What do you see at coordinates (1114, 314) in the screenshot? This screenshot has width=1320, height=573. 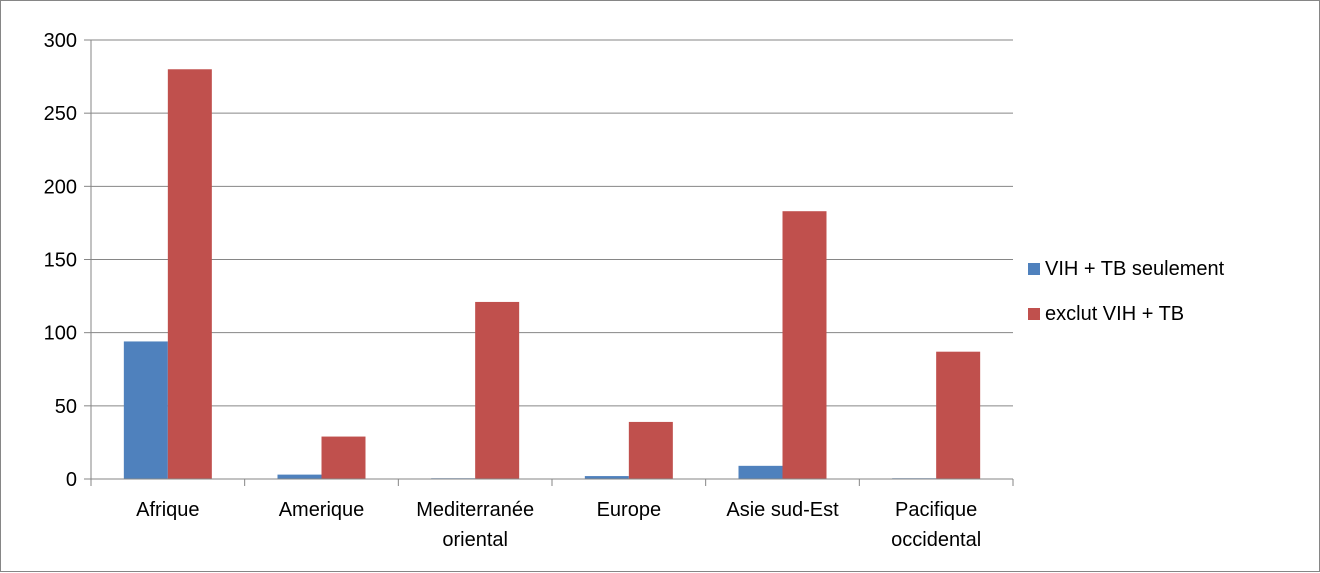 I see `legend-label-1: exclut VIH + TB` at bounding box center [1114, 314].